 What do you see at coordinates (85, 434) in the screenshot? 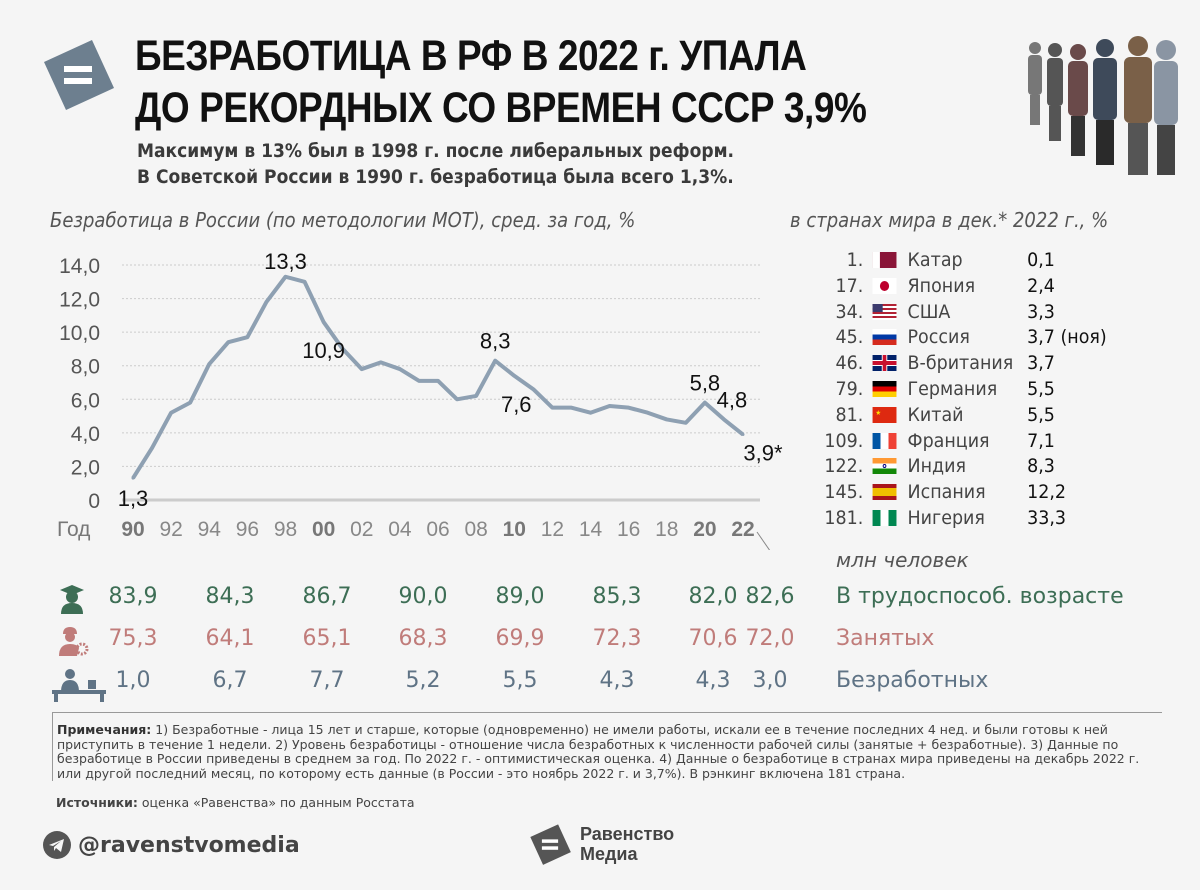
I see `y-tick-label: 4,0` at bounding box center [85, 434].